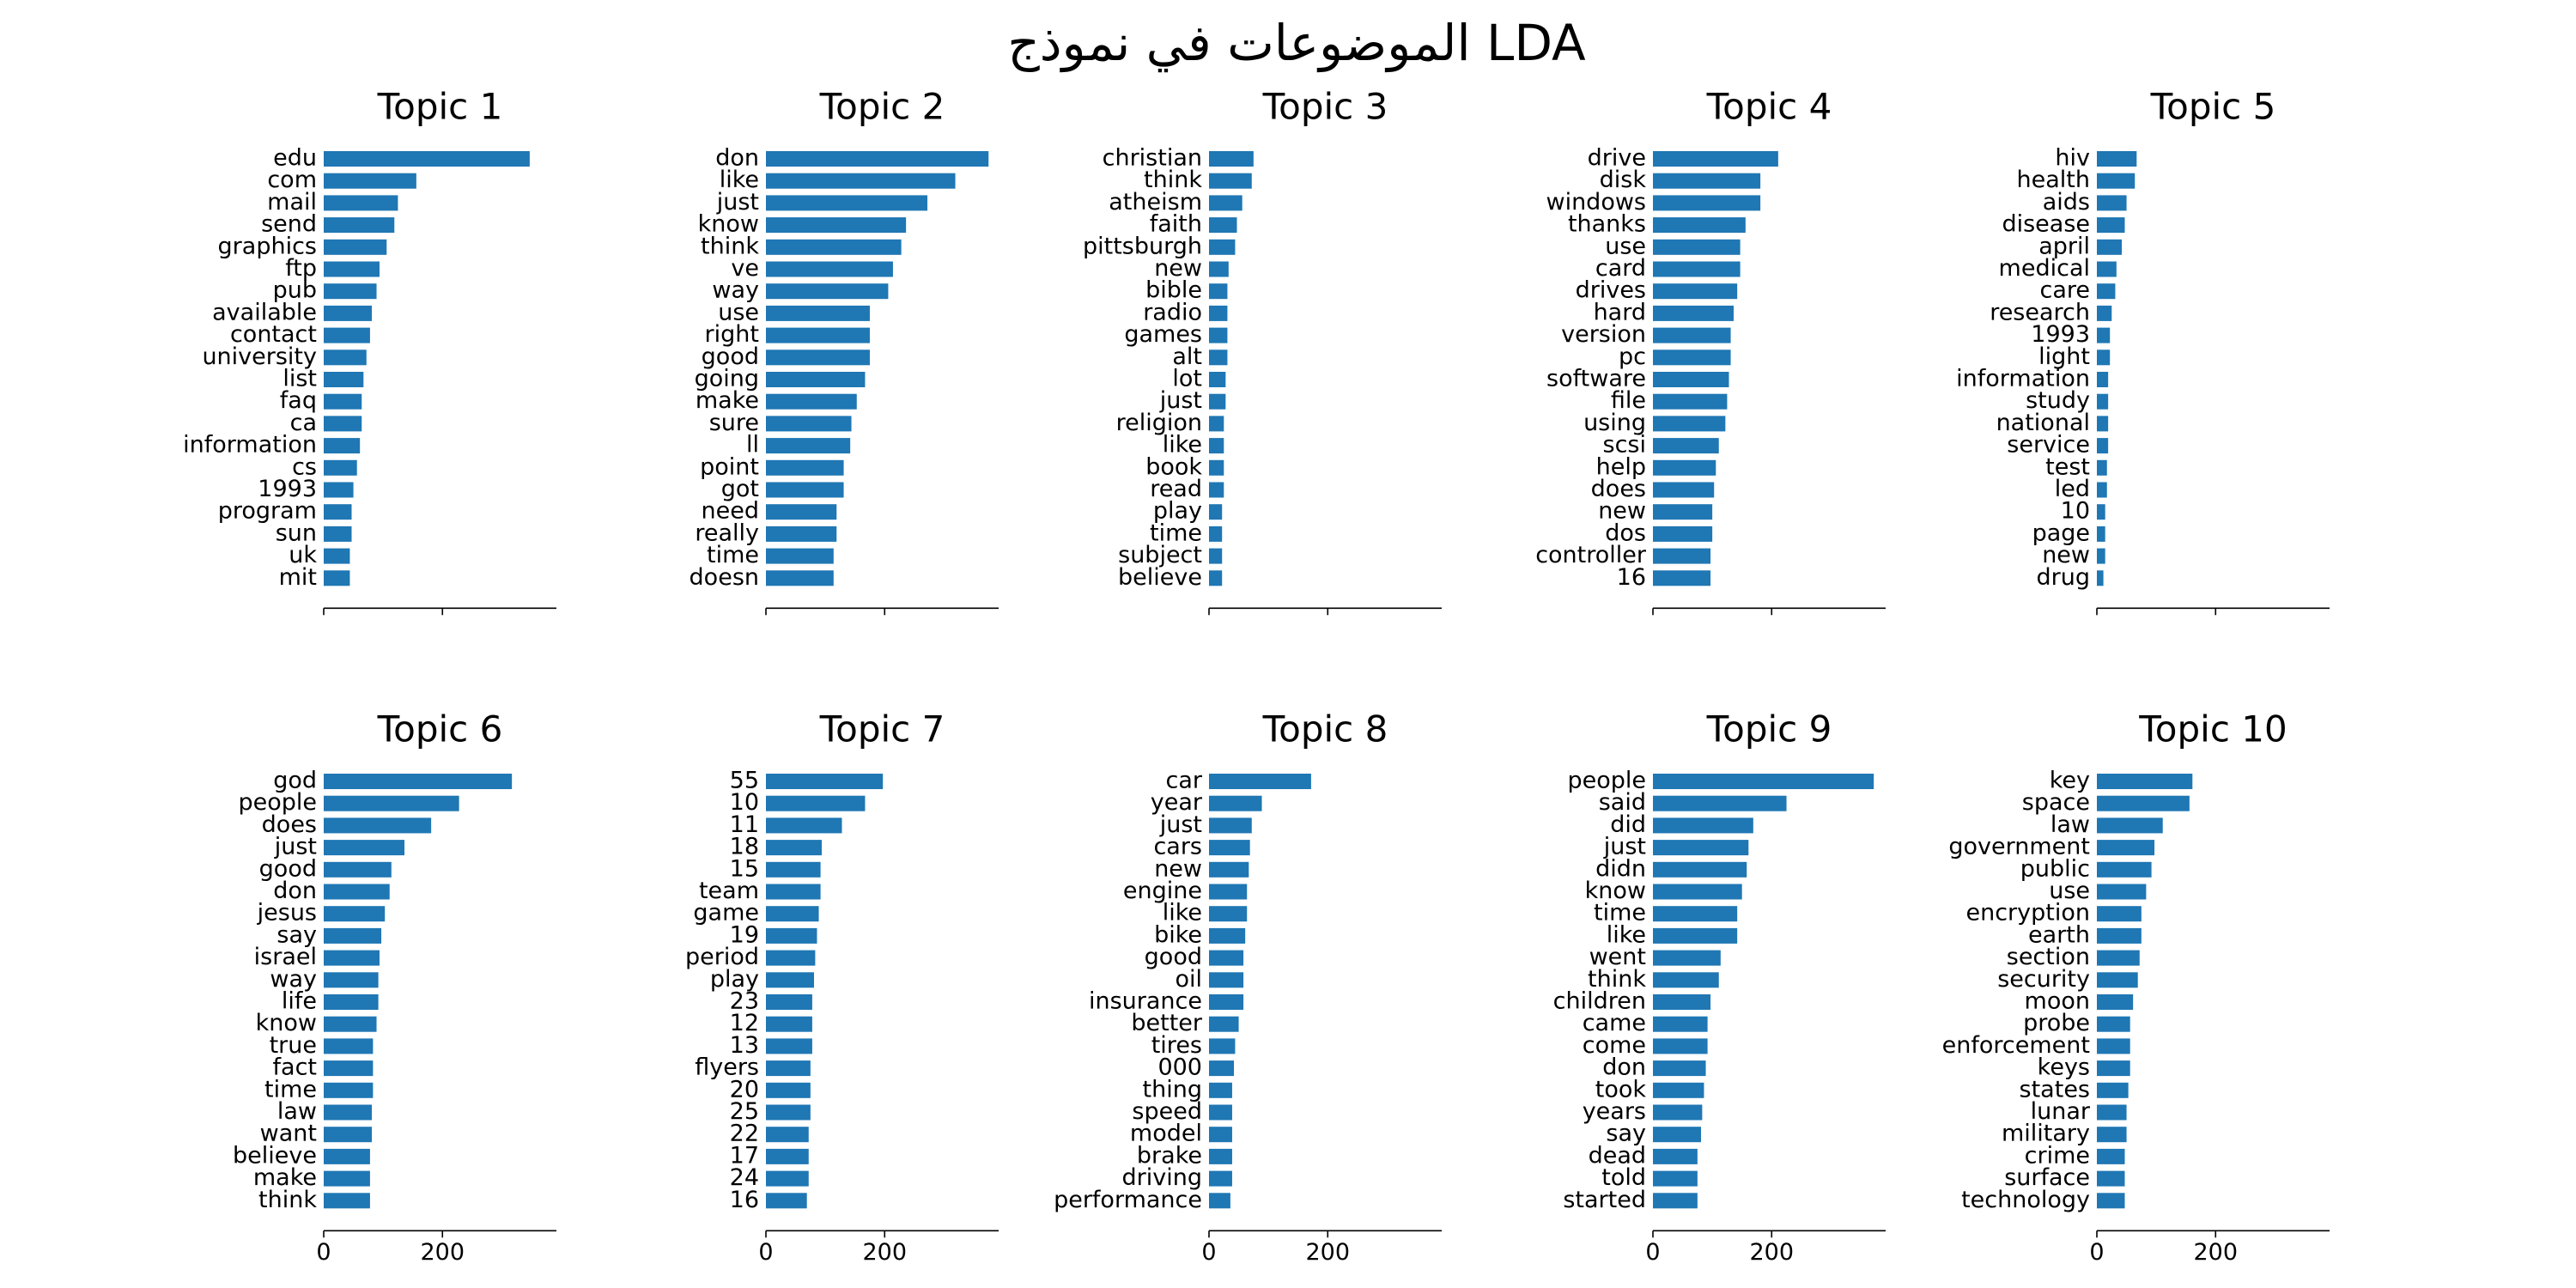 Image resolution: width=2576 pixels, height=1288 pixels. What do you see at coordinates (2026, 1200) in the screenshot?
I see `y-tick-label: technology` at bounding box center [2026, 1200].